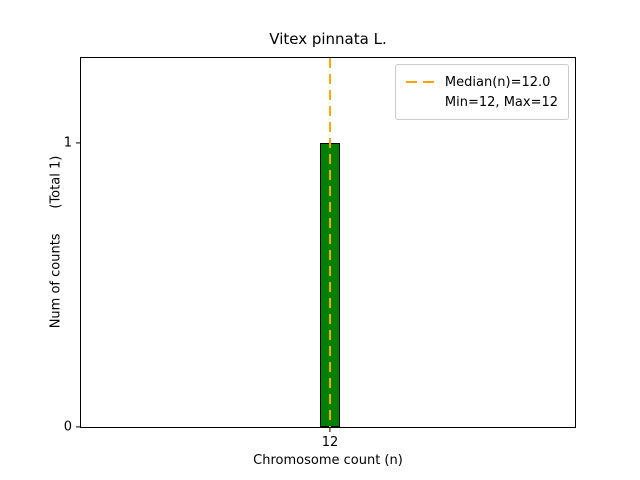 This screenshot has width=640, height=480. Describe the element at coordinates (420, 82) in the screenshot. I see `legend-dash-sample` at that location.